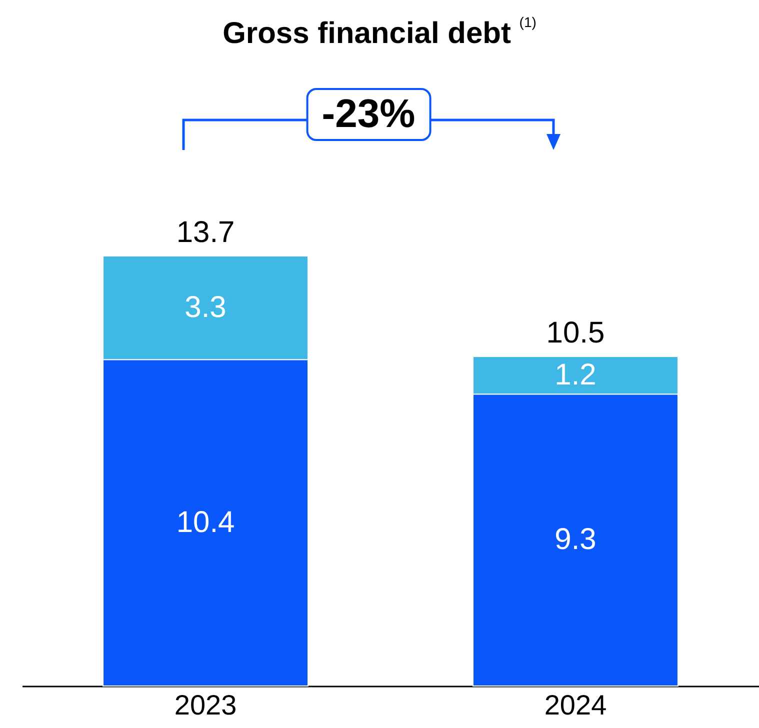 Image resolution: width=759 pixels, height=728 pixels. Describe the element at coordinates (205, 232) in the screenshot. I see `total-label: 13.7` at that location.